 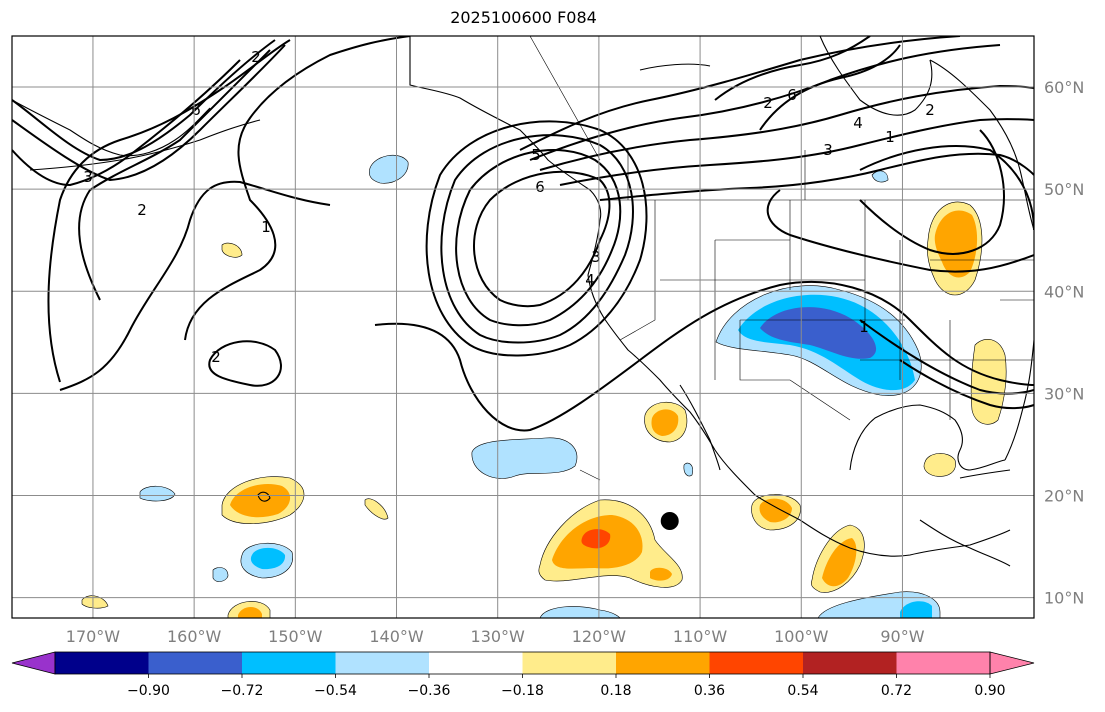 I want to click on map-title: 2025100600 F084, so click(x=523, y=17).